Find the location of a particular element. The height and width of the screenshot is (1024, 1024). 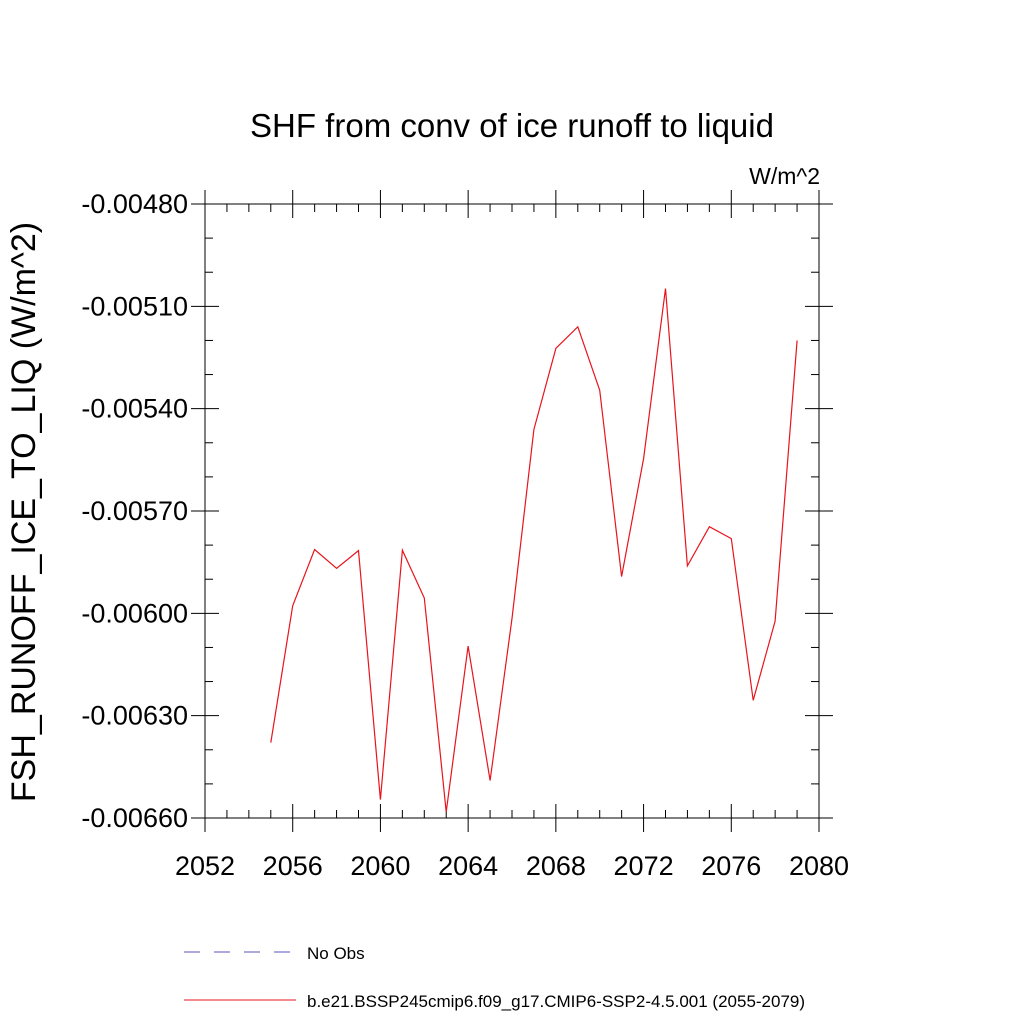

y-axis-label: FSH_RUNOFF_ICE_TO_LIQ (W/m^2) is located at coordinates (24, 512).